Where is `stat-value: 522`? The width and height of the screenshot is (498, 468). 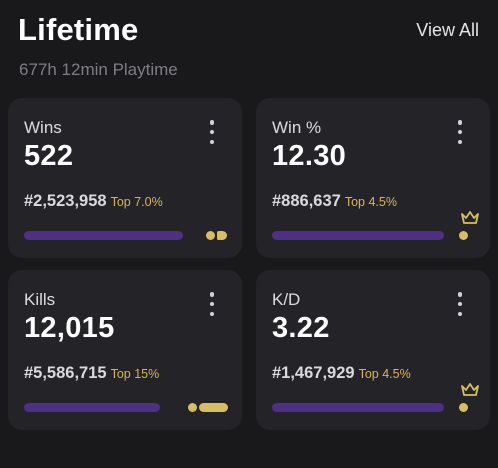 stat-value: 522 is located at coordinates (49, 156).